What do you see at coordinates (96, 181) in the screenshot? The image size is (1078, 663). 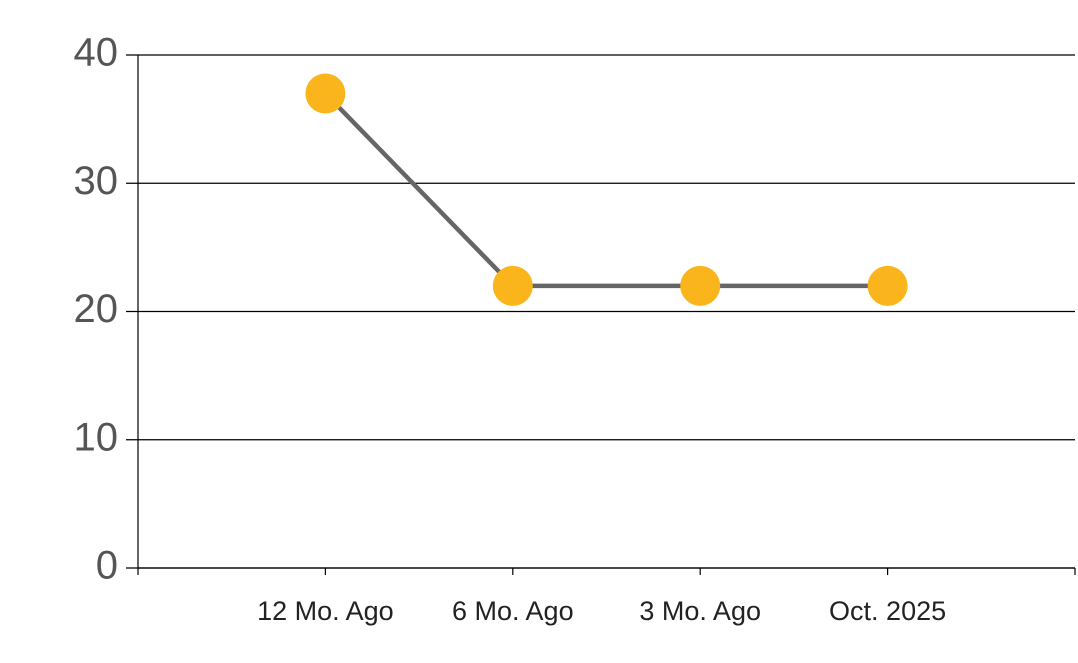 I see `y-tick-label: 30` at bounding box center [96, 181].